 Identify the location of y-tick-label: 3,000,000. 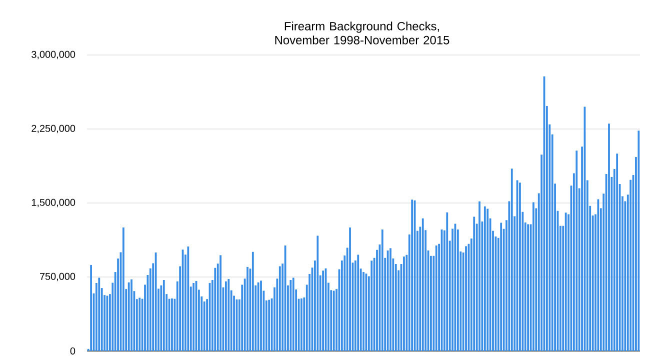
(54, 55).